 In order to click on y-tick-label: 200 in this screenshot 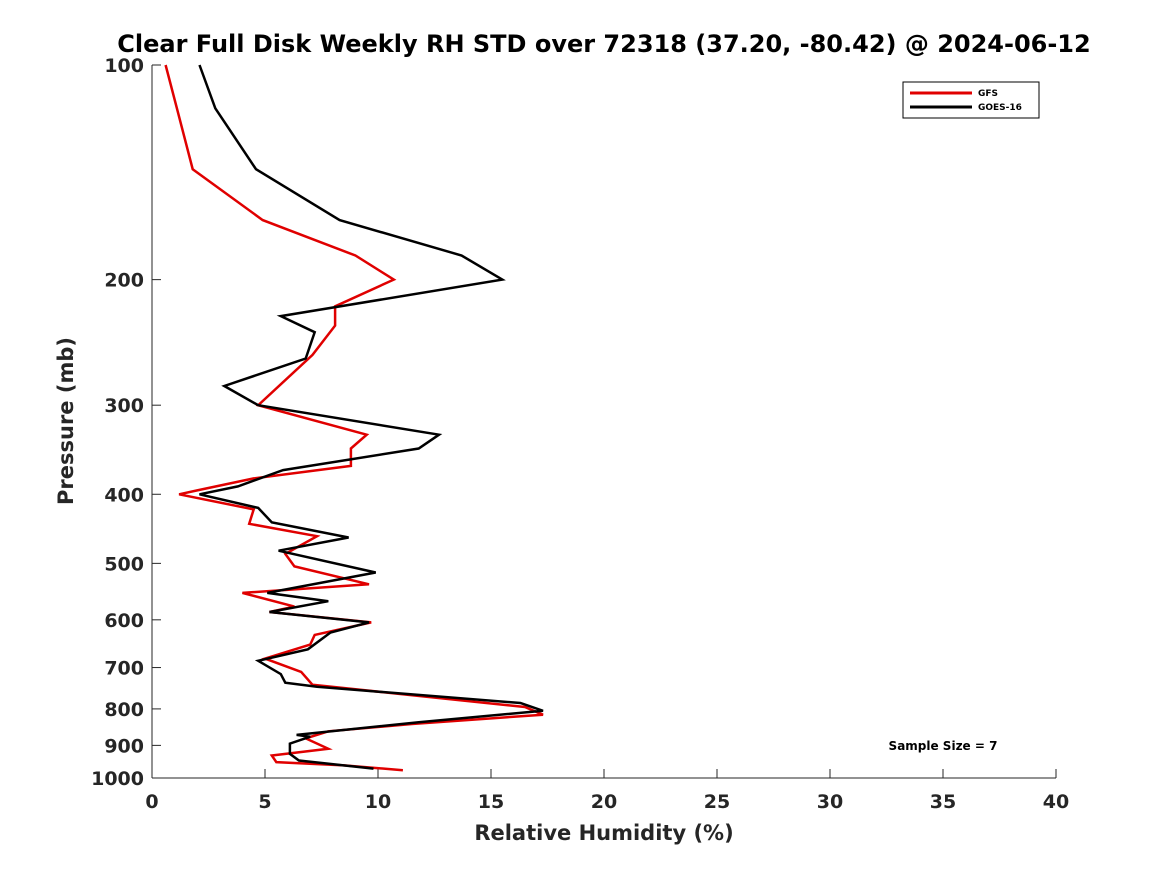, I will do `click(124, 281)`.